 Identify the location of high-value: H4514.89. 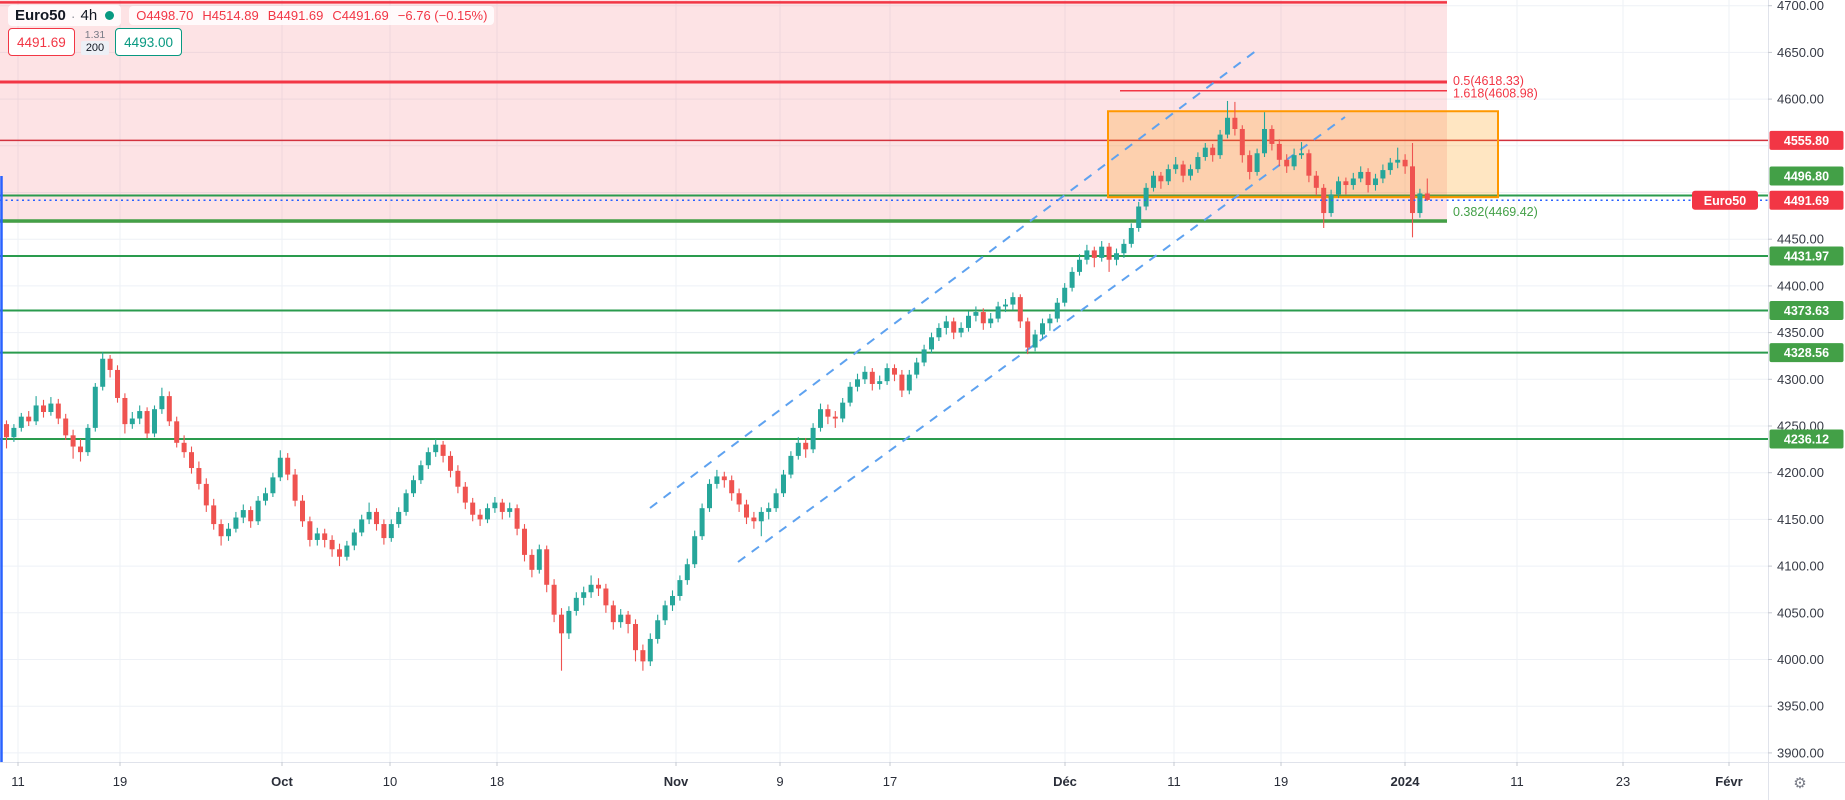
(230, 15).